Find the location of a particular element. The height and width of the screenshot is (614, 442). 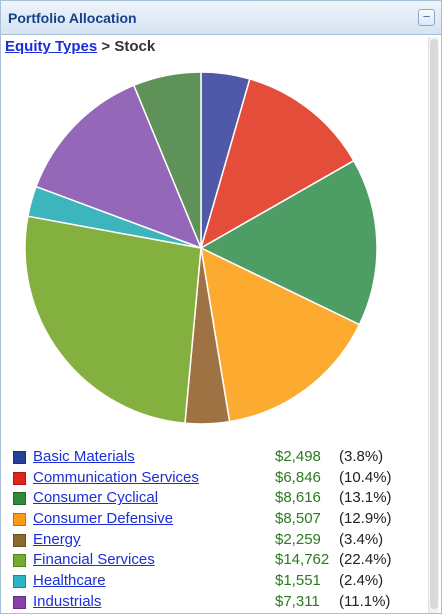

legend-link-financial-services: Financial Services is located at coordinates (94, 560).